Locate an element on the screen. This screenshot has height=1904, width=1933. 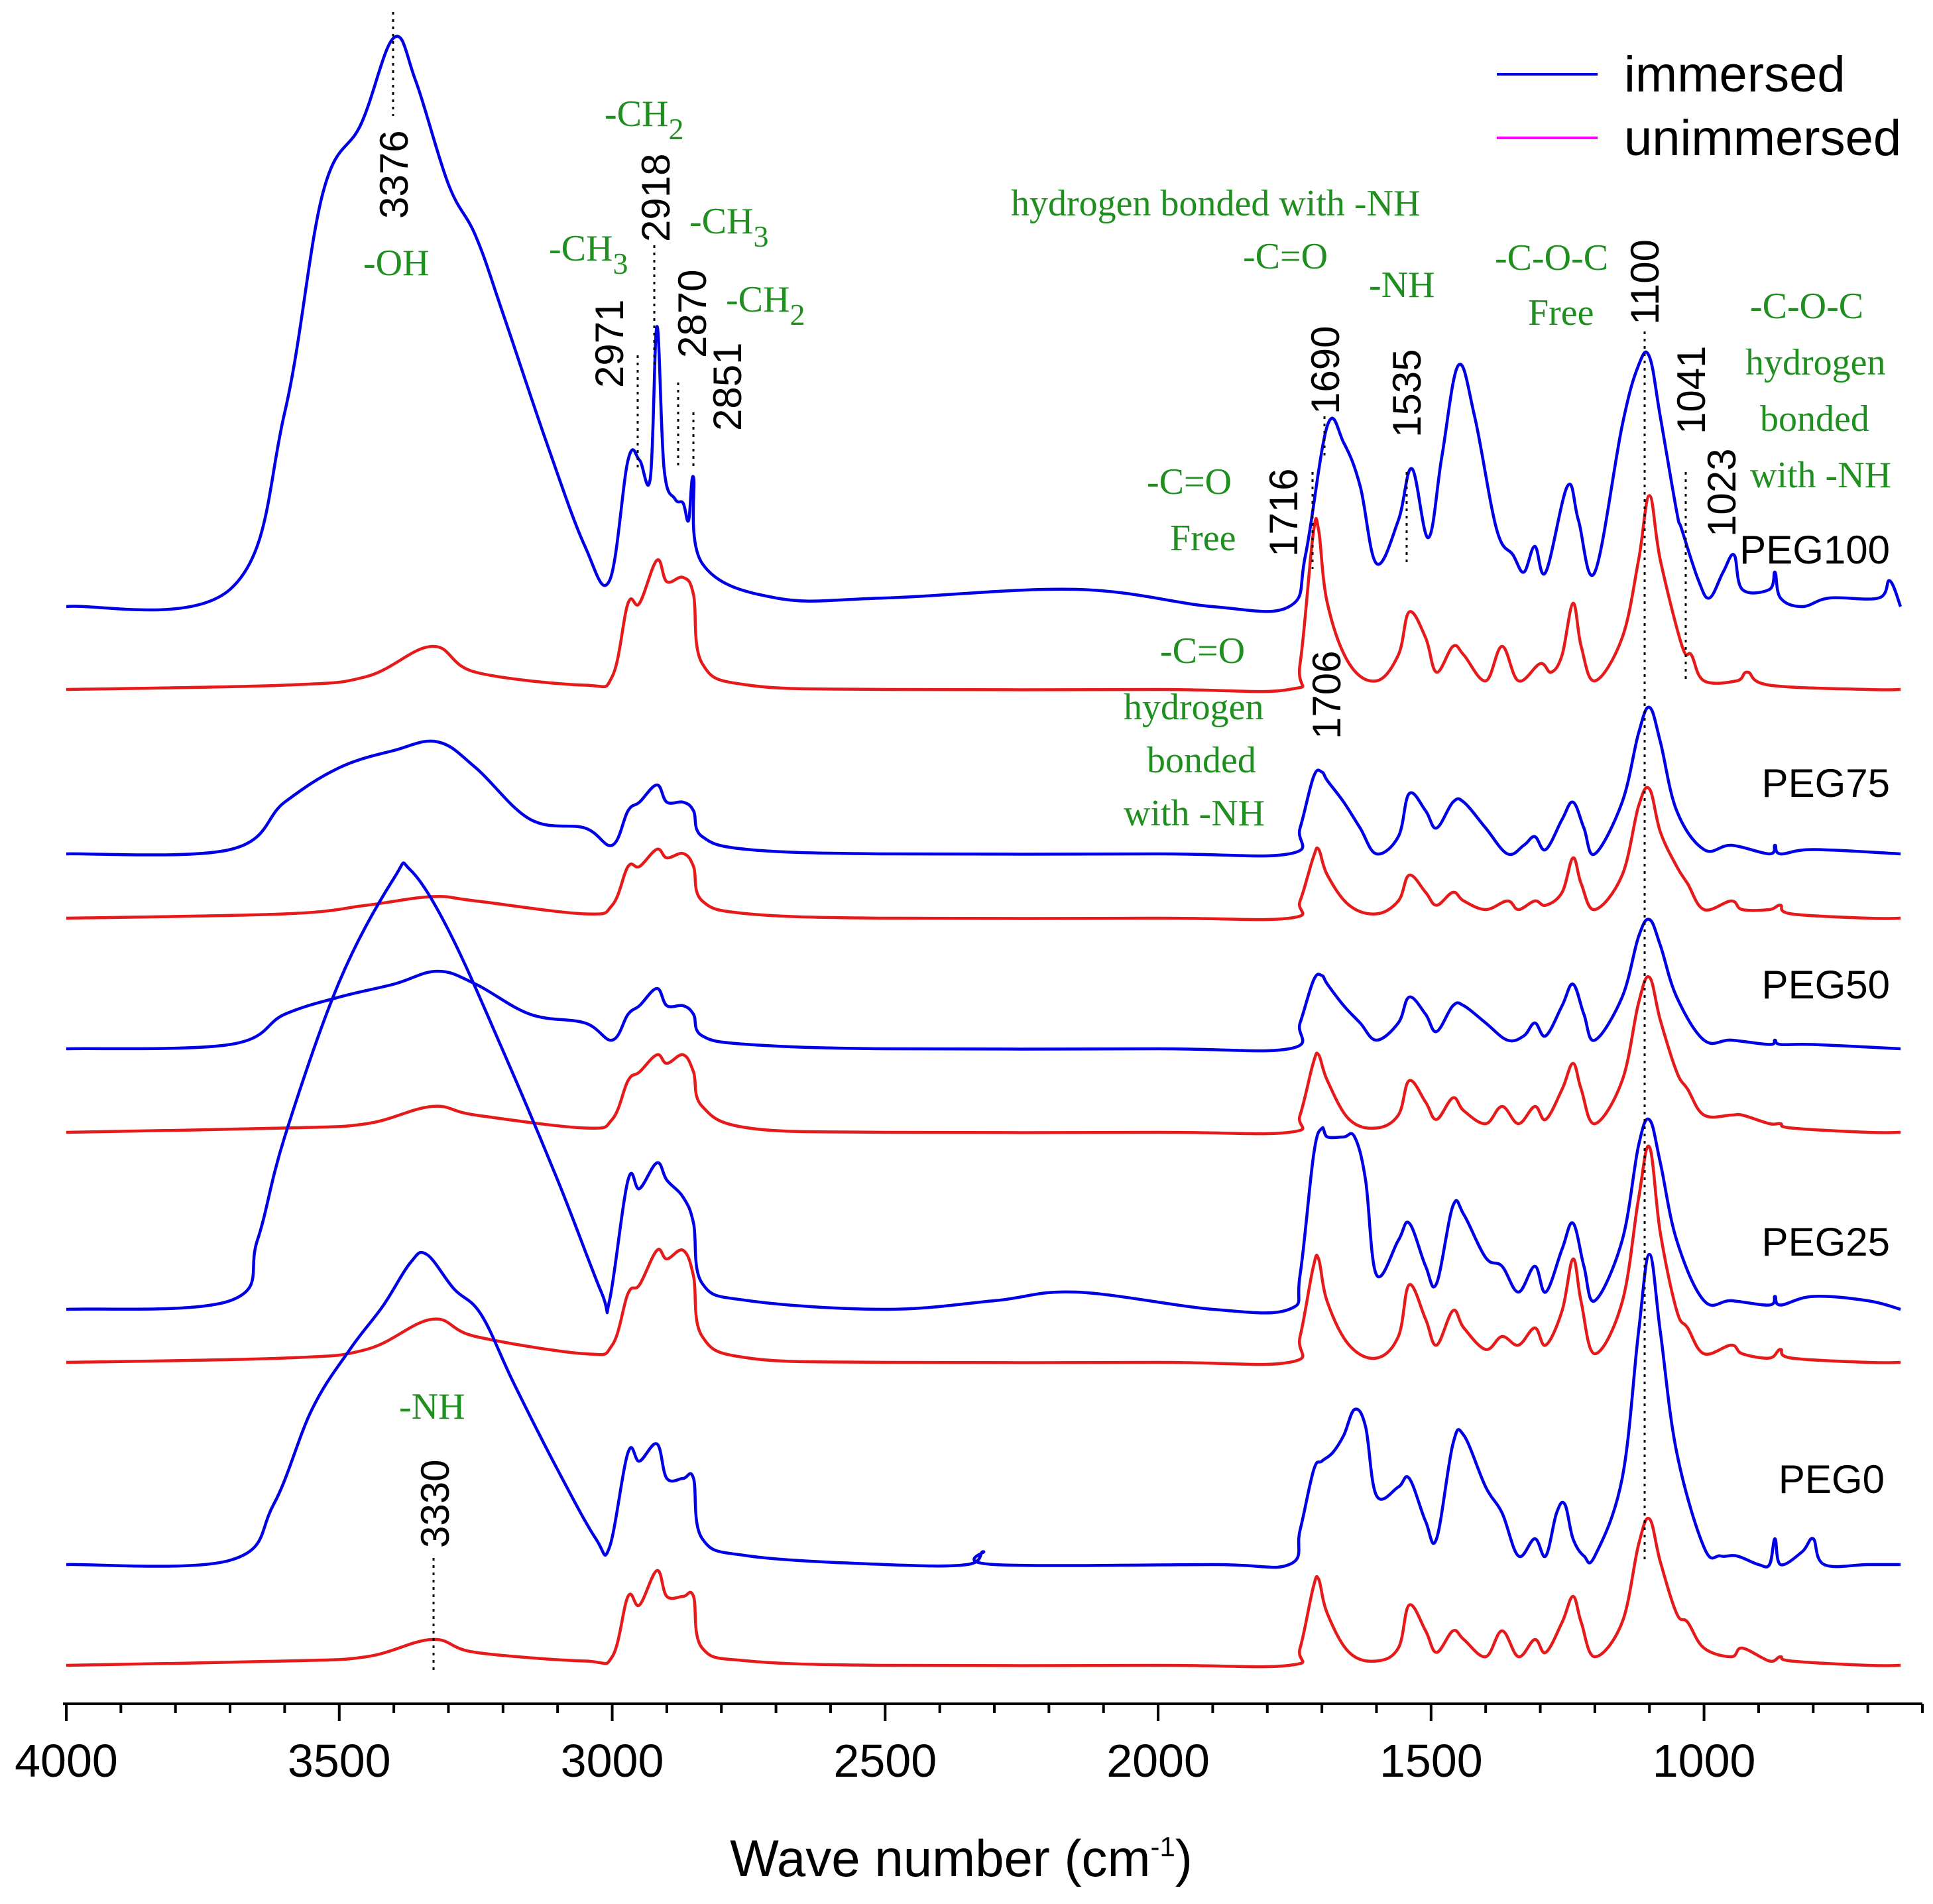
sample-label-peg25: PEG25 is located at coordinates (1826, 1242).